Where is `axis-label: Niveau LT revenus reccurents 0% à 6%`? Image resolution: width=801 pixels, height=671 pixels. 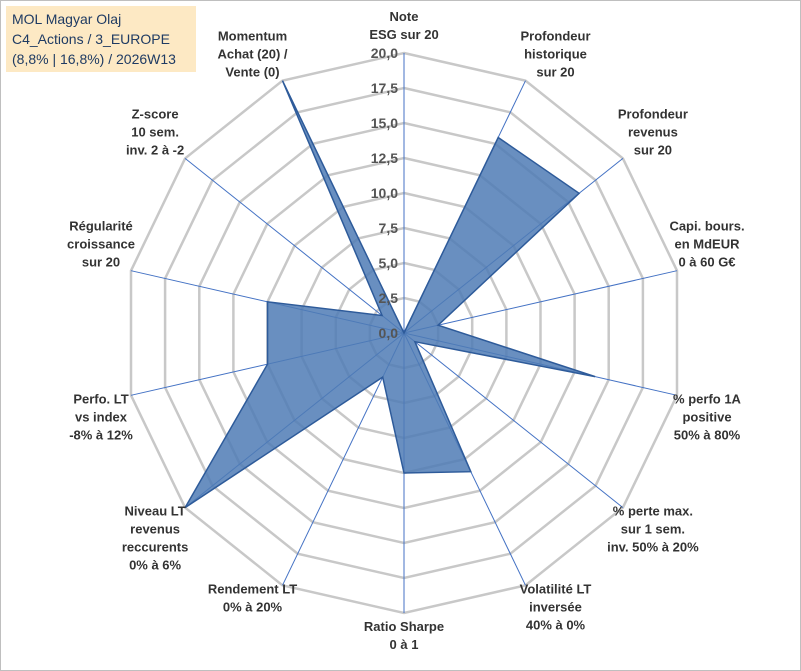 axis-label: Niveau LT revenus reccurents 0% à 6% is located at coordinates (155, 538).